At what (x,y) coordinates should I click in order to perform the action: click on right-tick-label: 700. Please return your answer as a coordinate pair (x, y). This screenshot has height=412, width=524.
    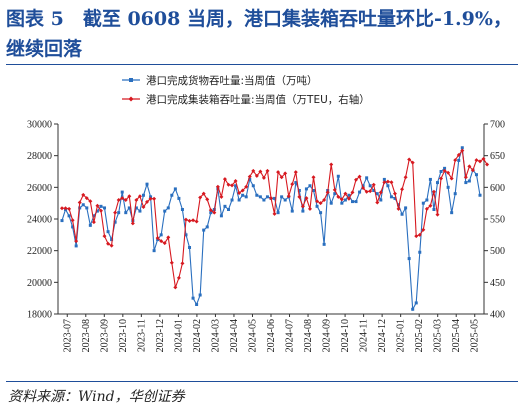
    Looking at the image, I should click on (497, 125).